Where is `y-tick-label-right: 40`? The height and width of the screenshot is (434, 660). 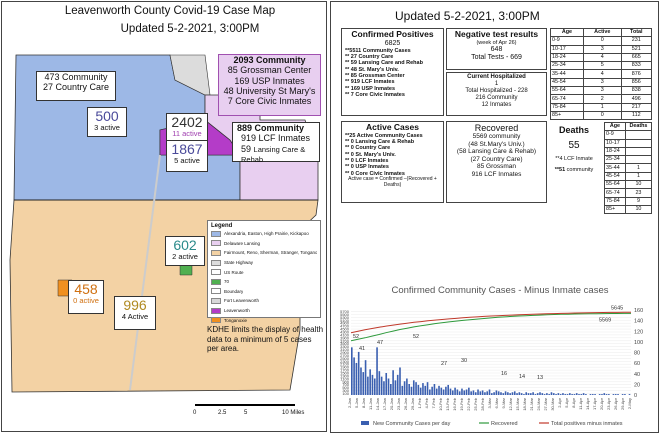
y-tick-label-right: 40 is located at coordinates (637, 375).